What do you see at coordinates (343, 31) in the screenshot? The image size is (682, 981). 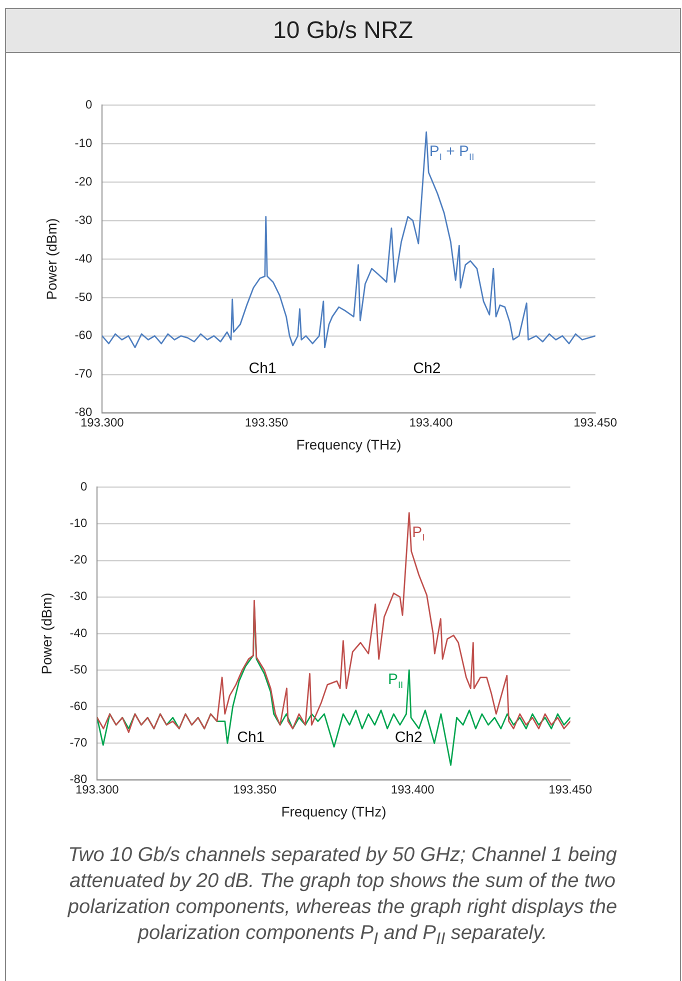 I see `chart-title: 10 Gb/s NRZ` at bounding box center [343, 31].